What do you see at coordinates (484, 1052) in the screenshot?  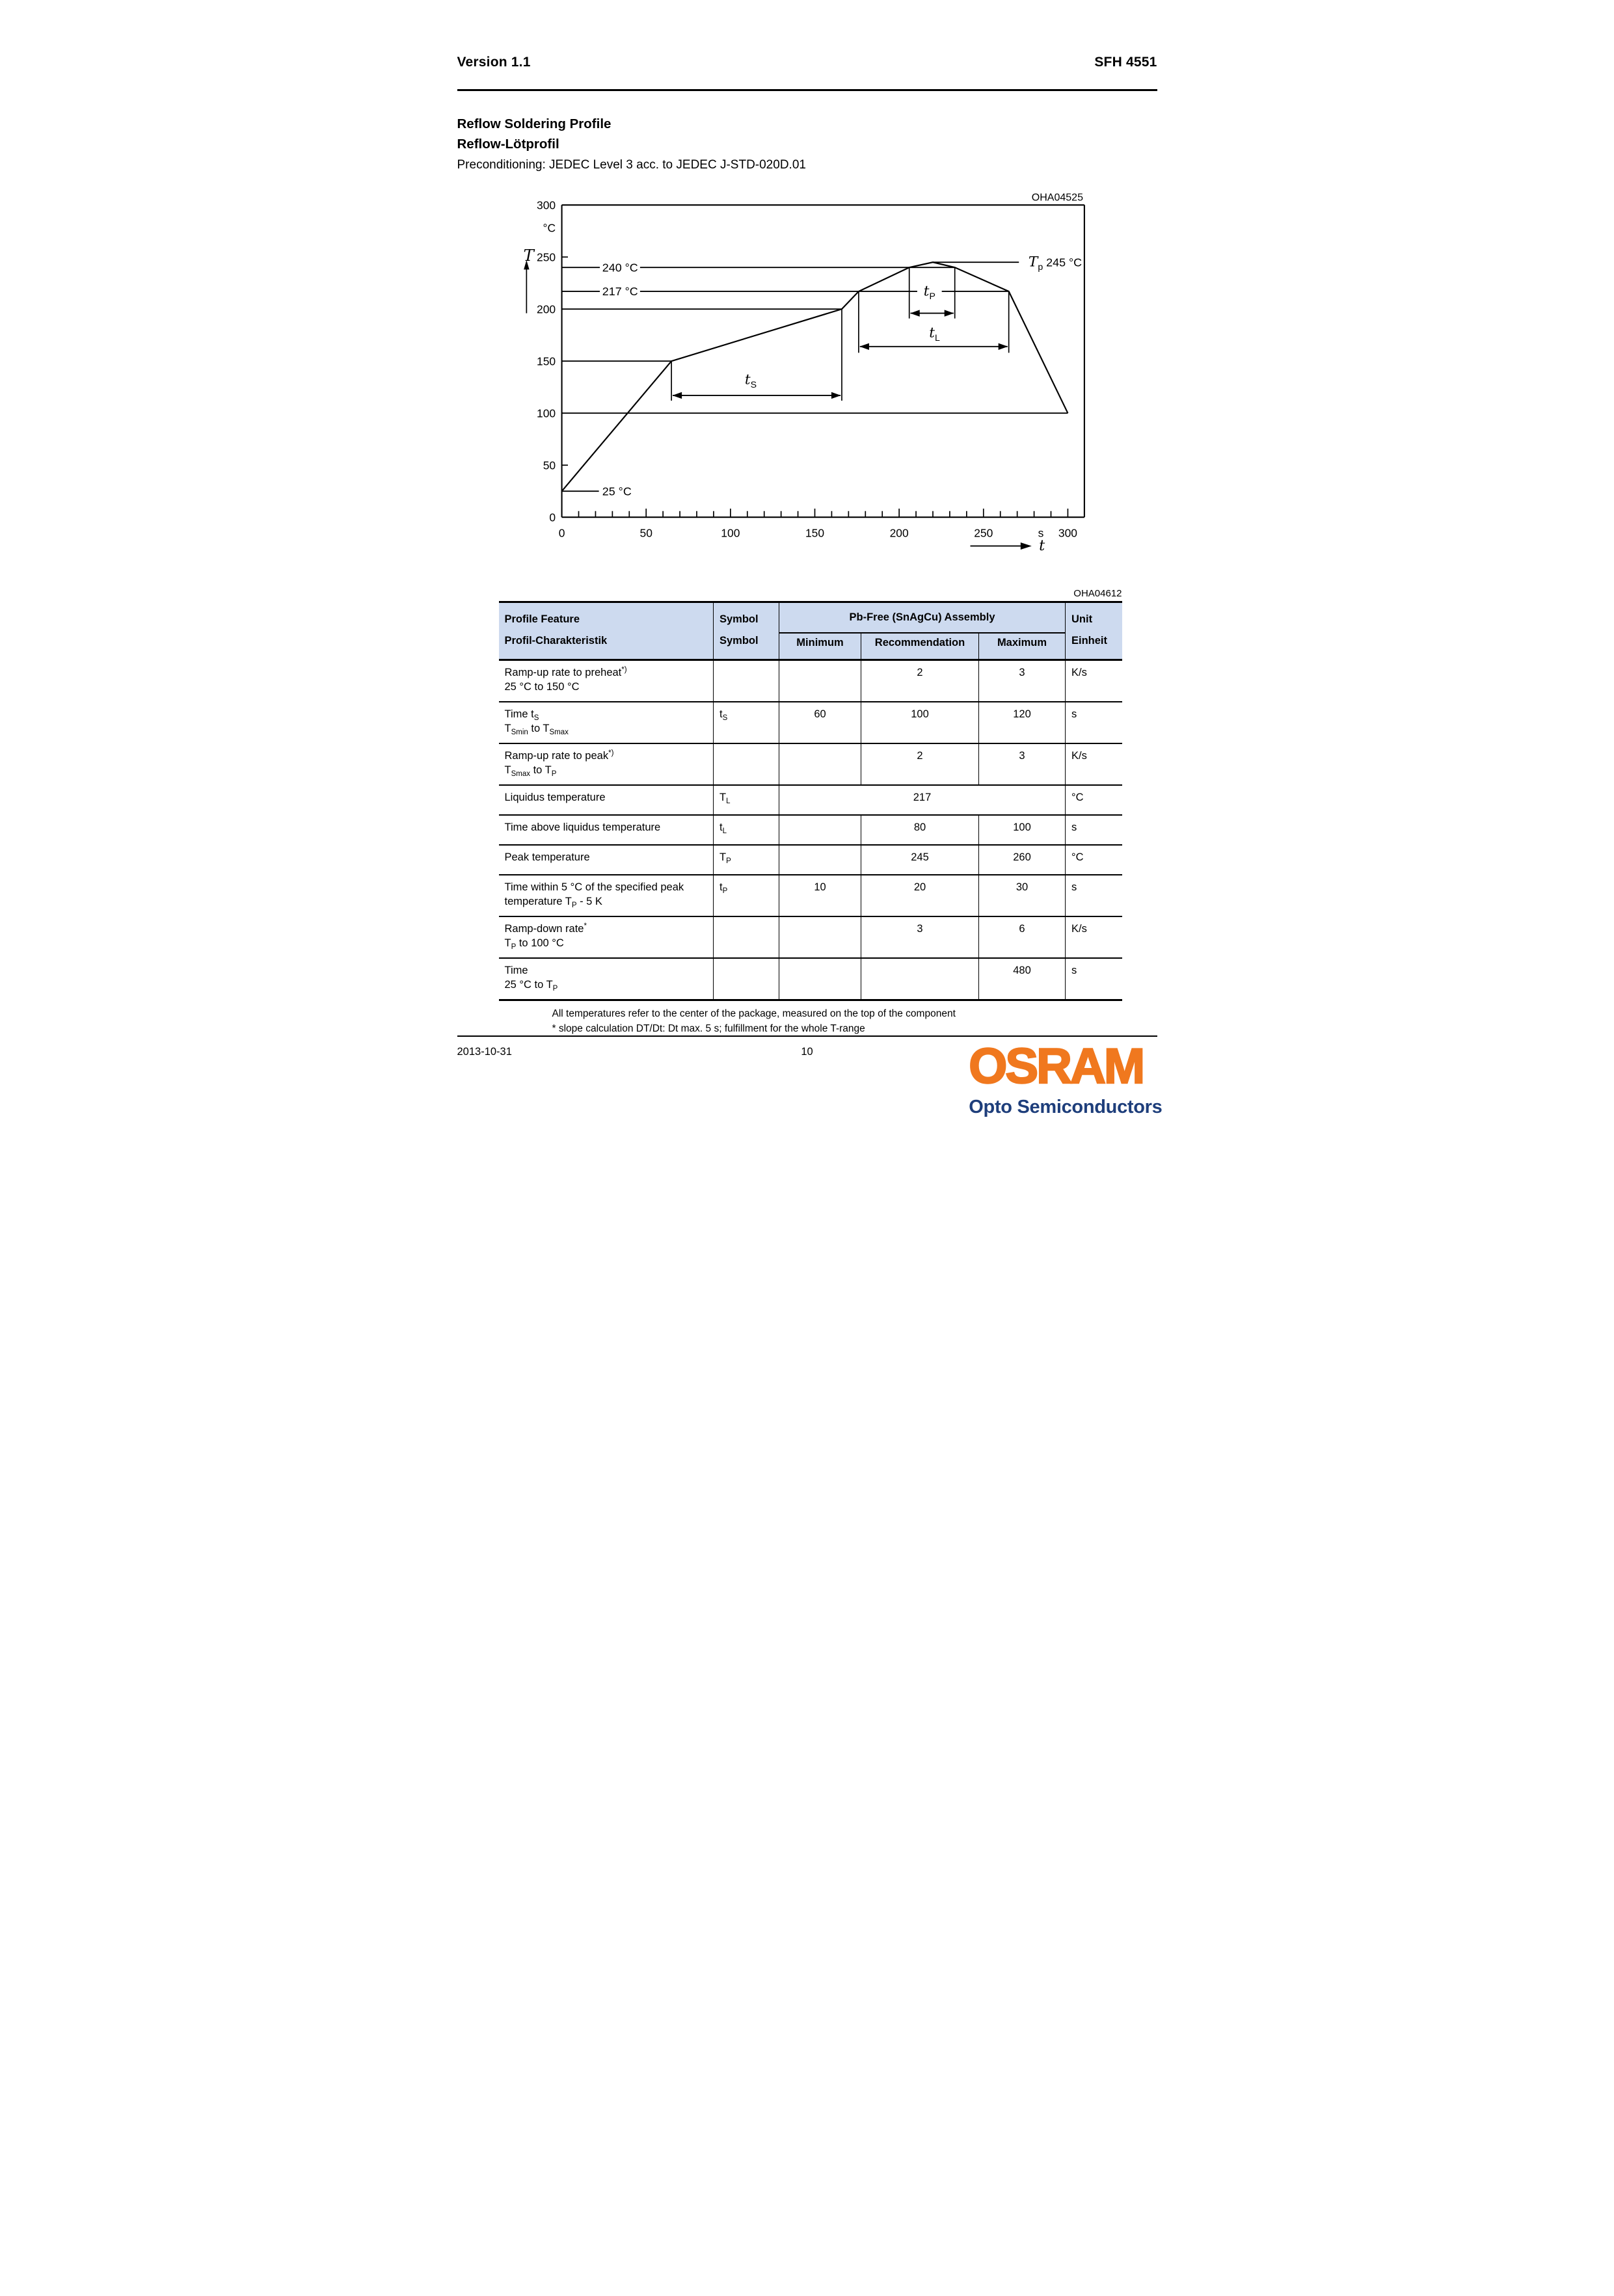 I see `footer-date: 2013-10-31` at bounding box center [484, 1052].